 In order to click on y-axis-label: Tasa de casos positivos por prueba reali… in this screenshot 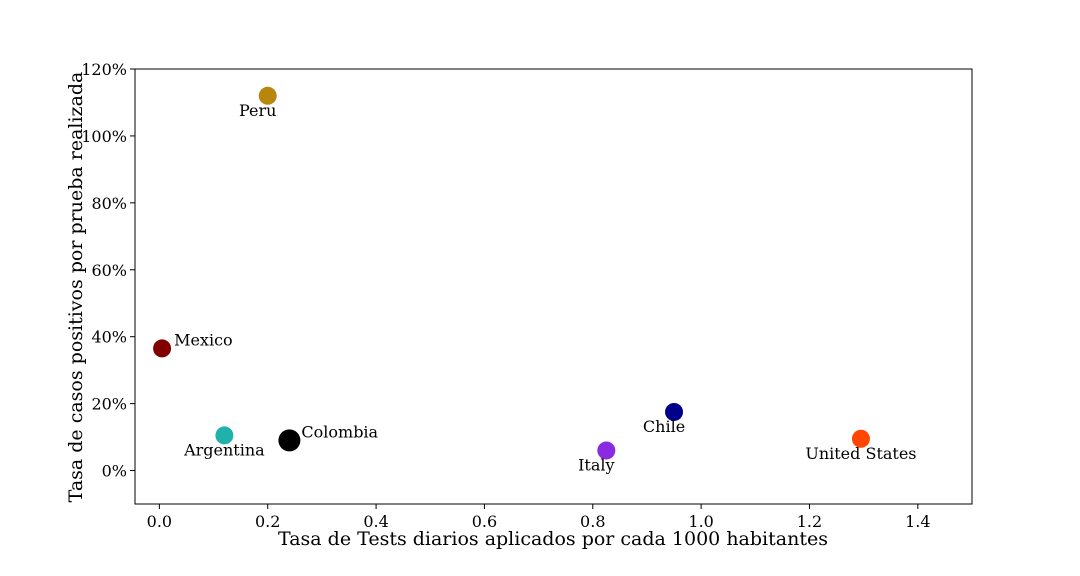, I will do `click(76, 287)`.